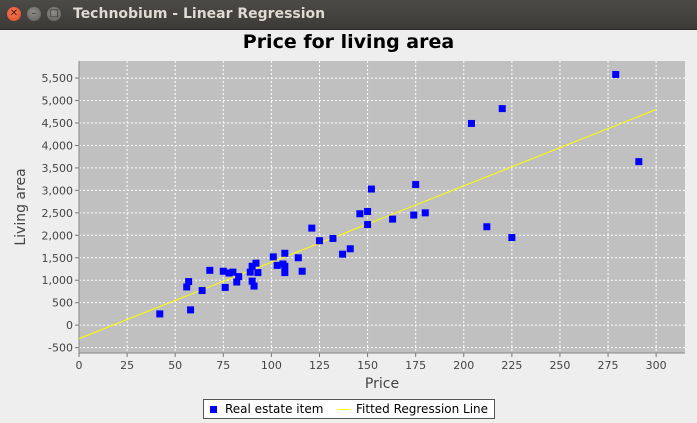  I want to click on x-tick-label: 200, so click(463, 365).